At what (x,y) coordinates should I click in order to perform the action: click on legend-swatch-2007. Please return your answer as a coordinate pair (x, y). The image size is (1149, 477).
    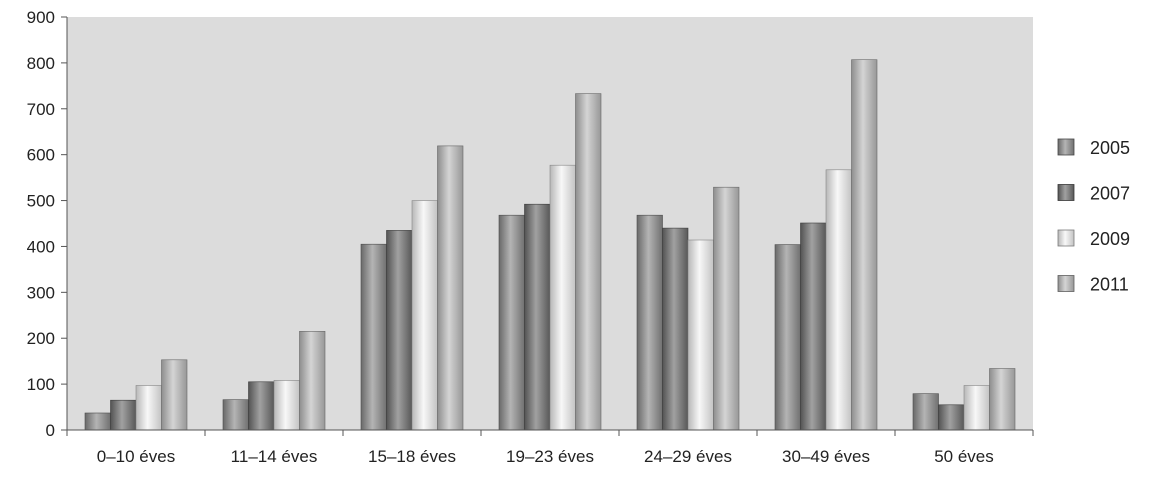
    Looking at the image, I should click on (1066, 192).